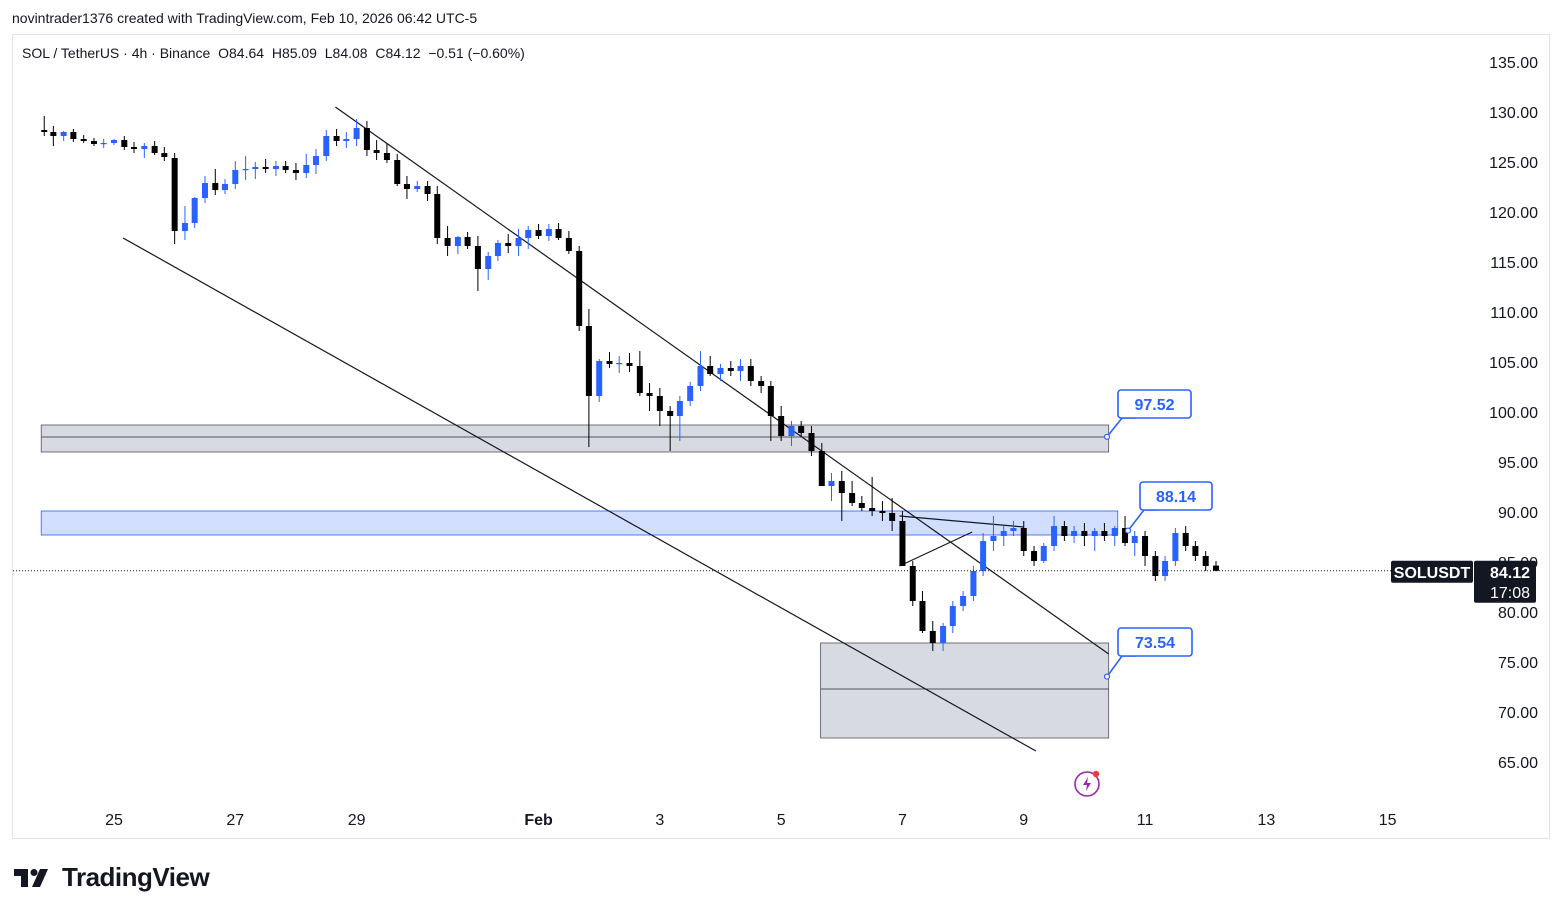 The image size is (1563, 915). Describe the element at coordinates (116, 53) in the screenshot. I see `legend-symbol: SOL / TetherUS · 4h · Binance` at that location.